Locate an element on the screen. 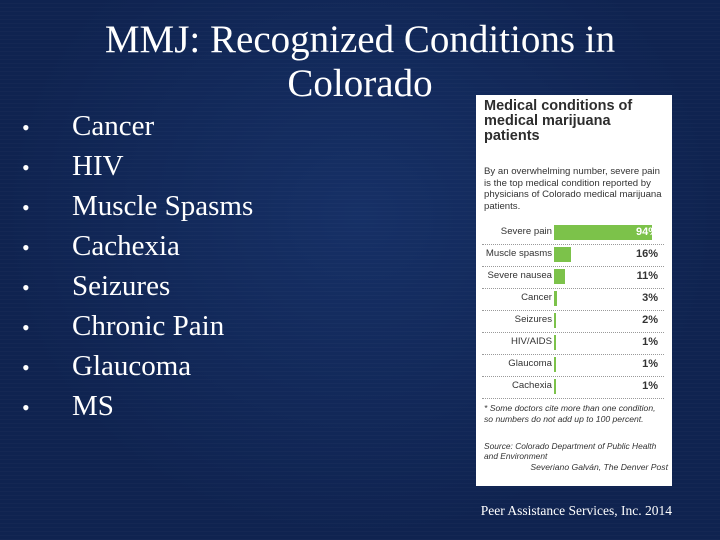 The height and width of the screenshot is (540, 720). figure-row-label: Severe nausea is located at coordinates (519, 275).